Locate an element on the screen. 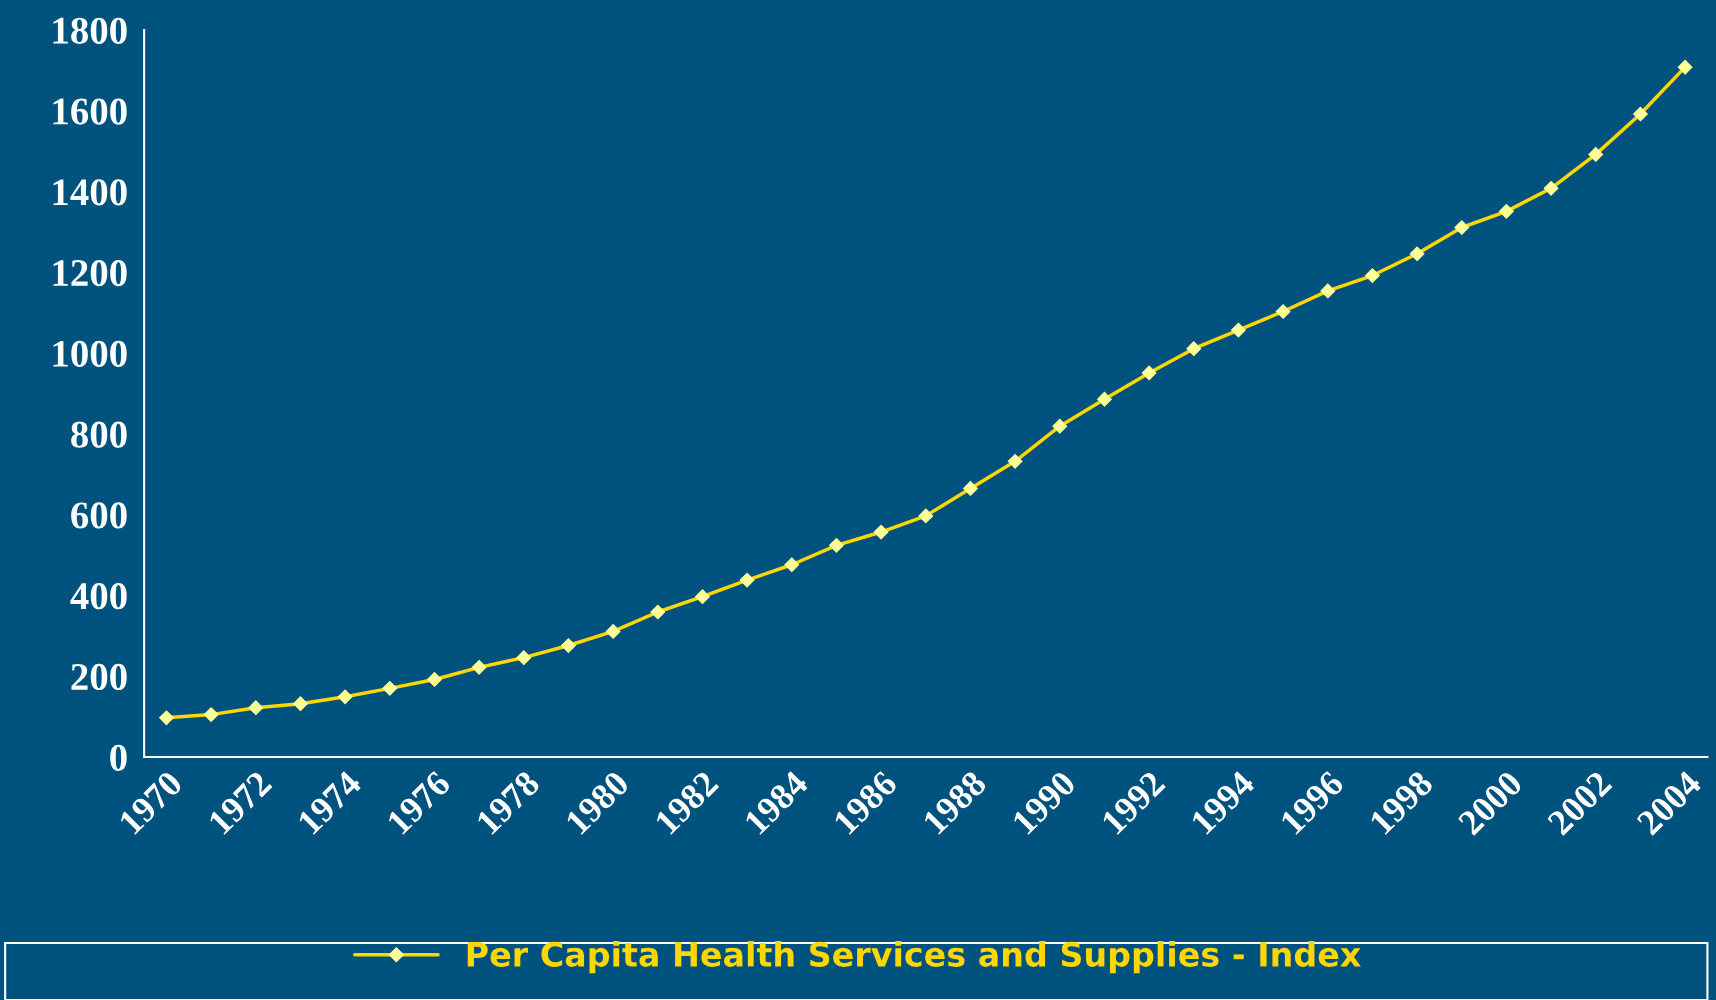  y-tick-label: 200 is located at coordinates (99, 677).